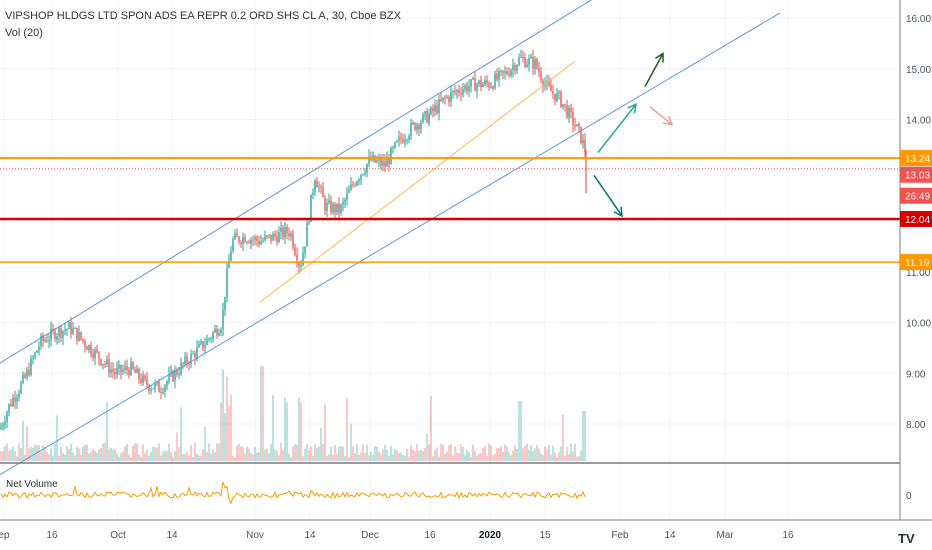  What do you see at coordinates (24, 33) in the screenshot?
I see `volume-indicator-label: Vol (20)` at bounding box center [24, 33].